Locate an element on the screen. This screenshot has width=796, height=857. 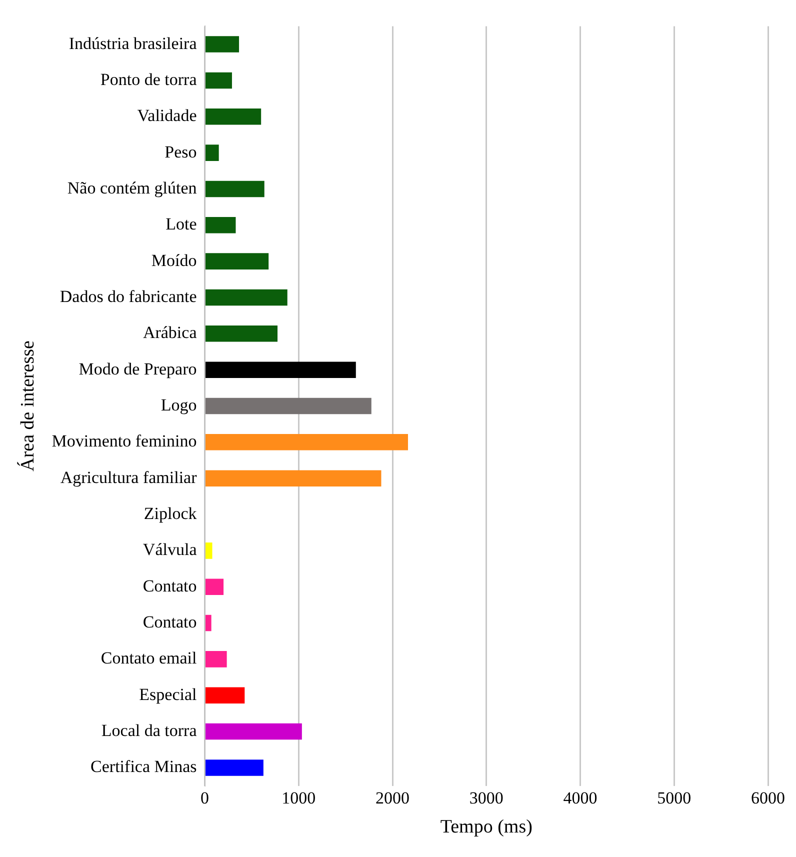
y-tick-label: Especial is located at coordinates (168, 694).